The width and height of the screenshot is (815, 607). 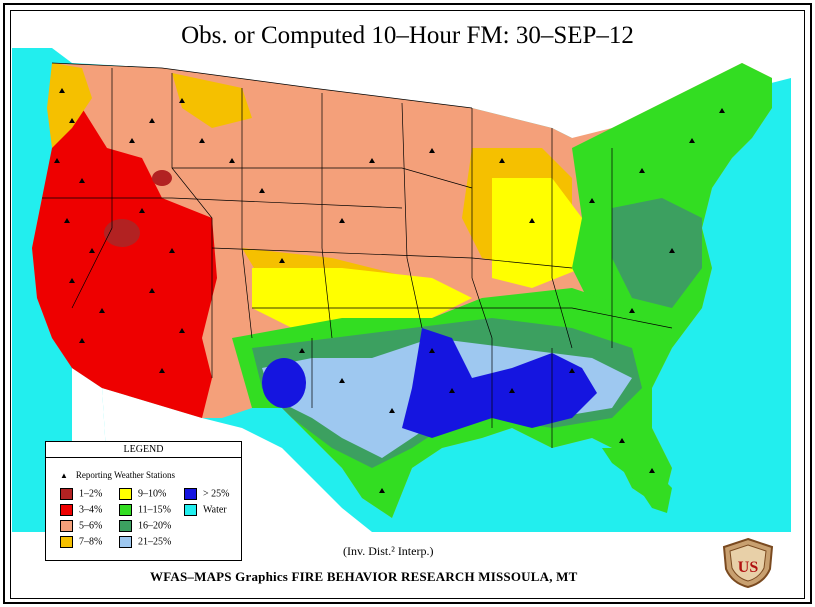 What do you see at coordinates (407, 35) in the screenshot?
I see `map-title: Obs. or Computed 10–Hour FM: 30–SEP–12` at bounding box center [407, 35].